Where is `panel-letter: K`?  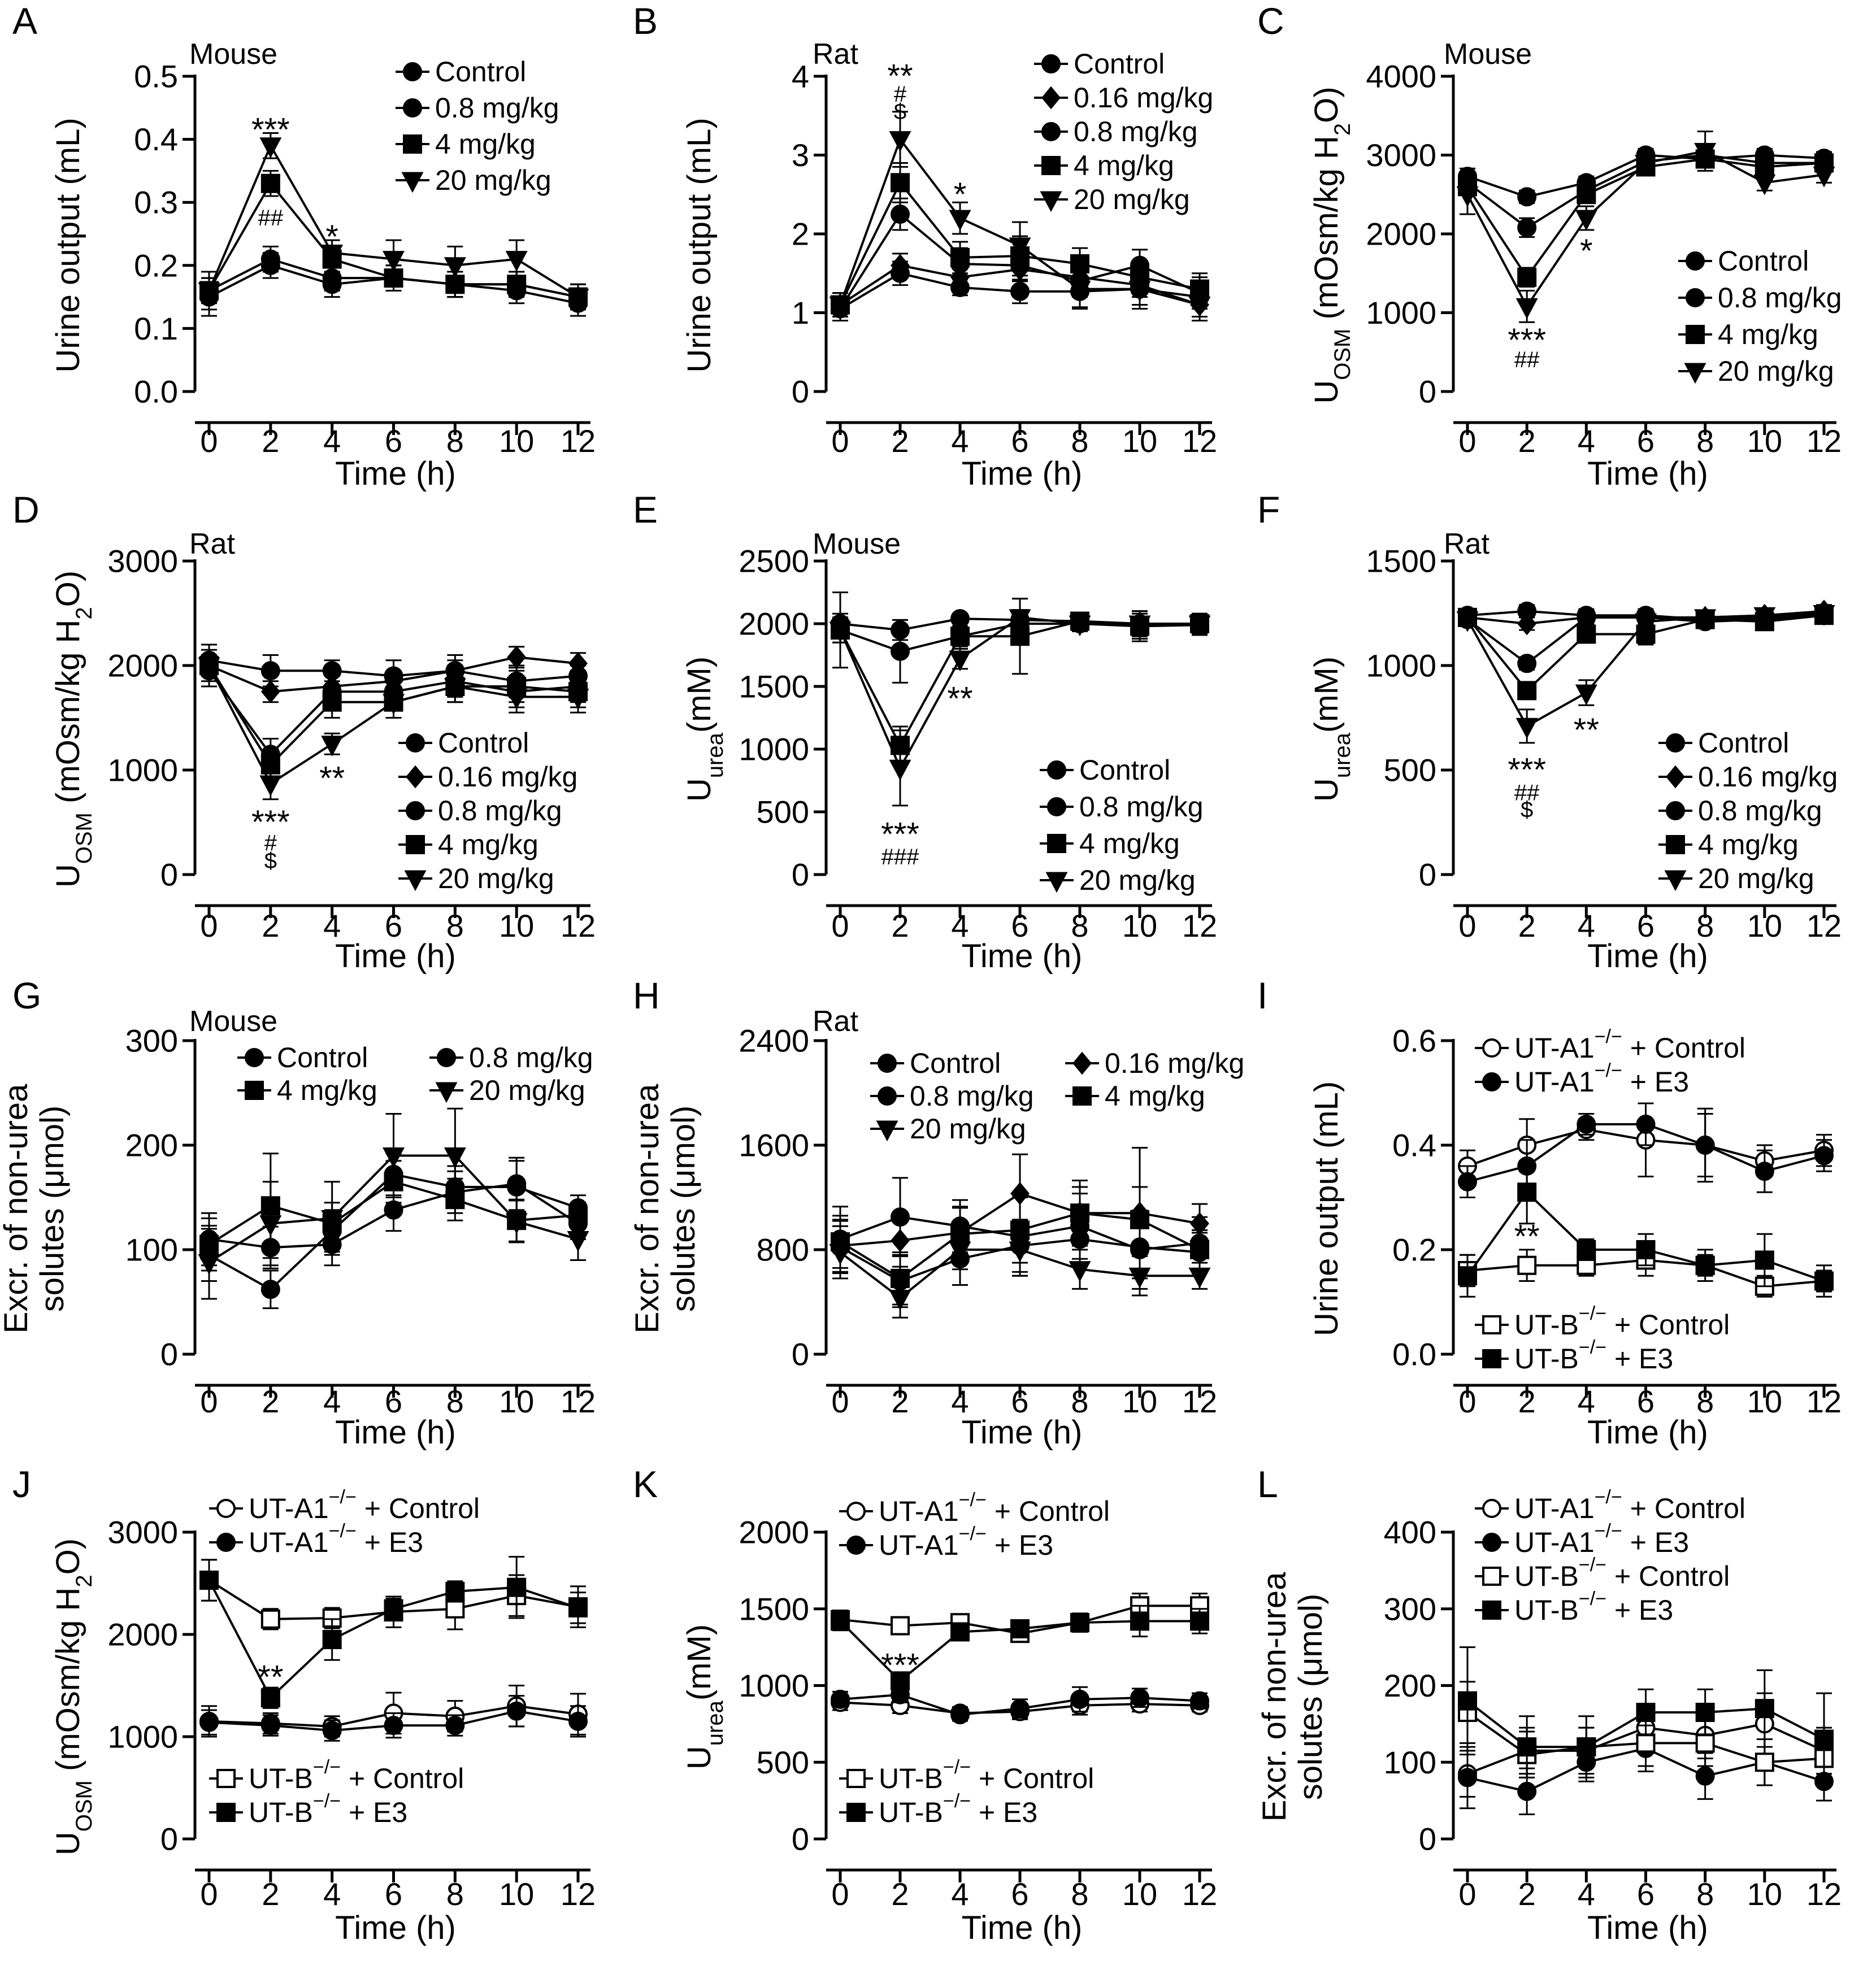
panel-letter: K is located at coordinates (645, 1484).